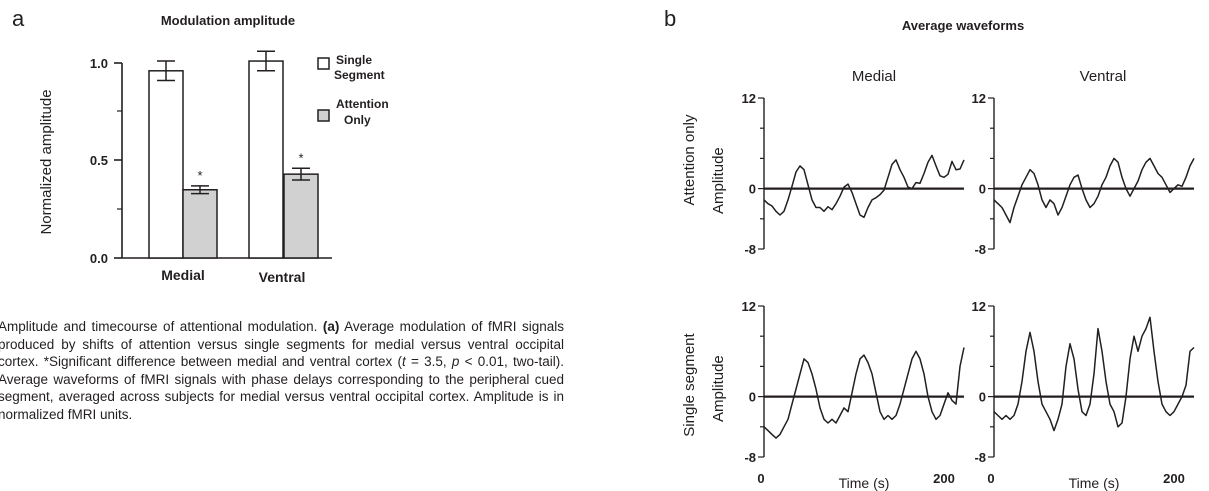  Describe the element at coordinates (428, 362) in the screenshot. I see `caption-mid1: = 3.5,` at that location.